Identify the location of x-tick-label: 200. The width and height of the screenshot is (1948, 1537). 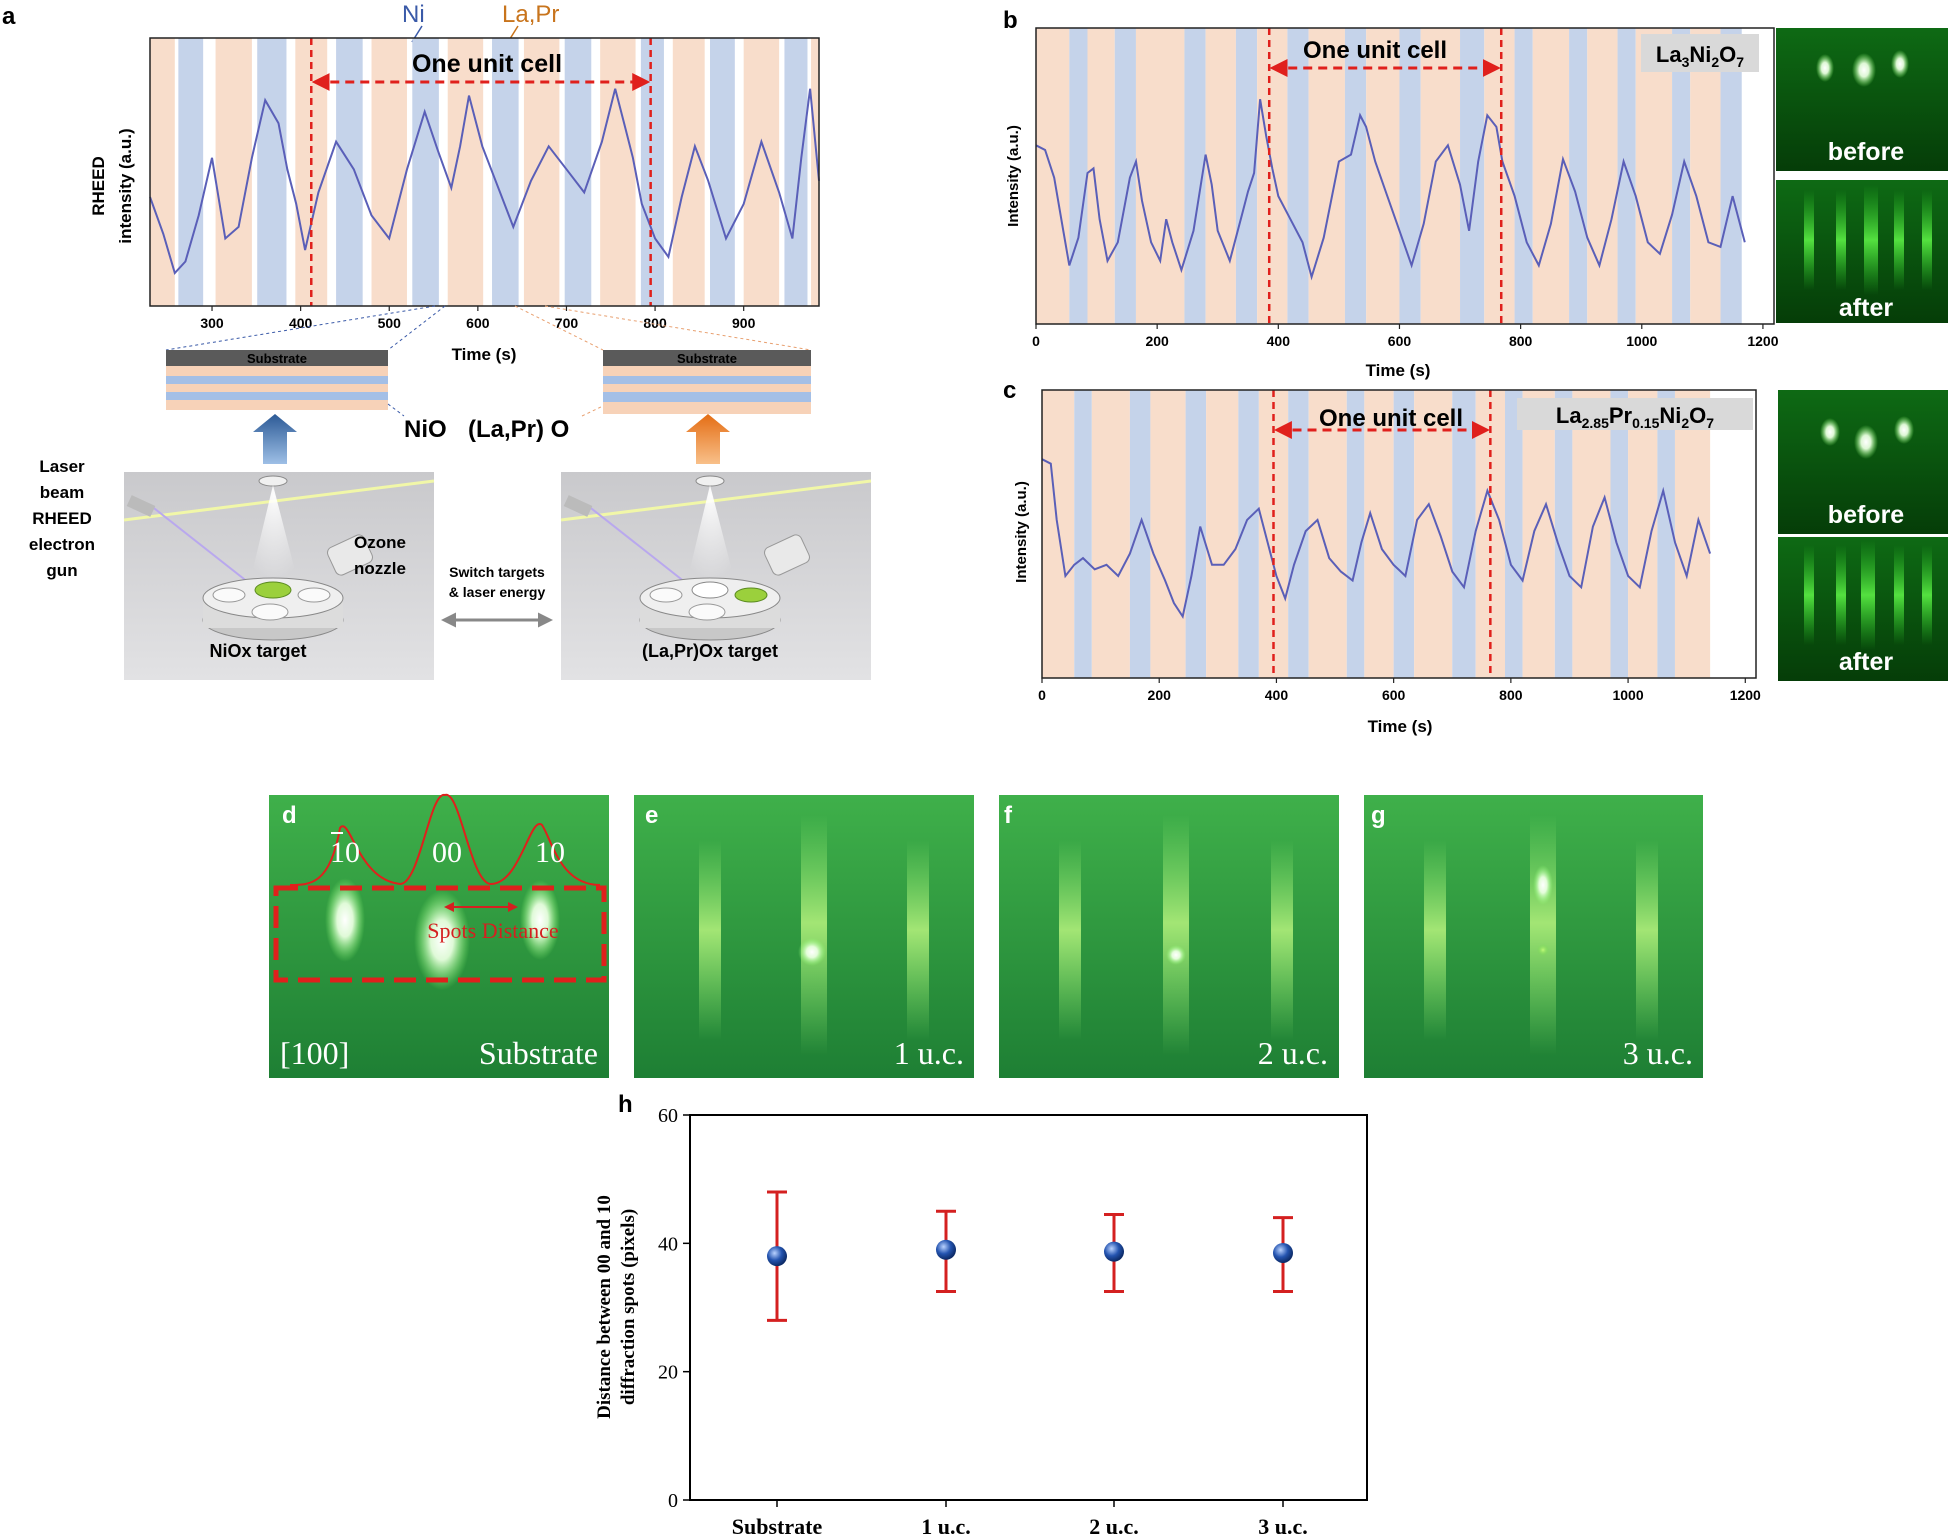
(1160, 695).